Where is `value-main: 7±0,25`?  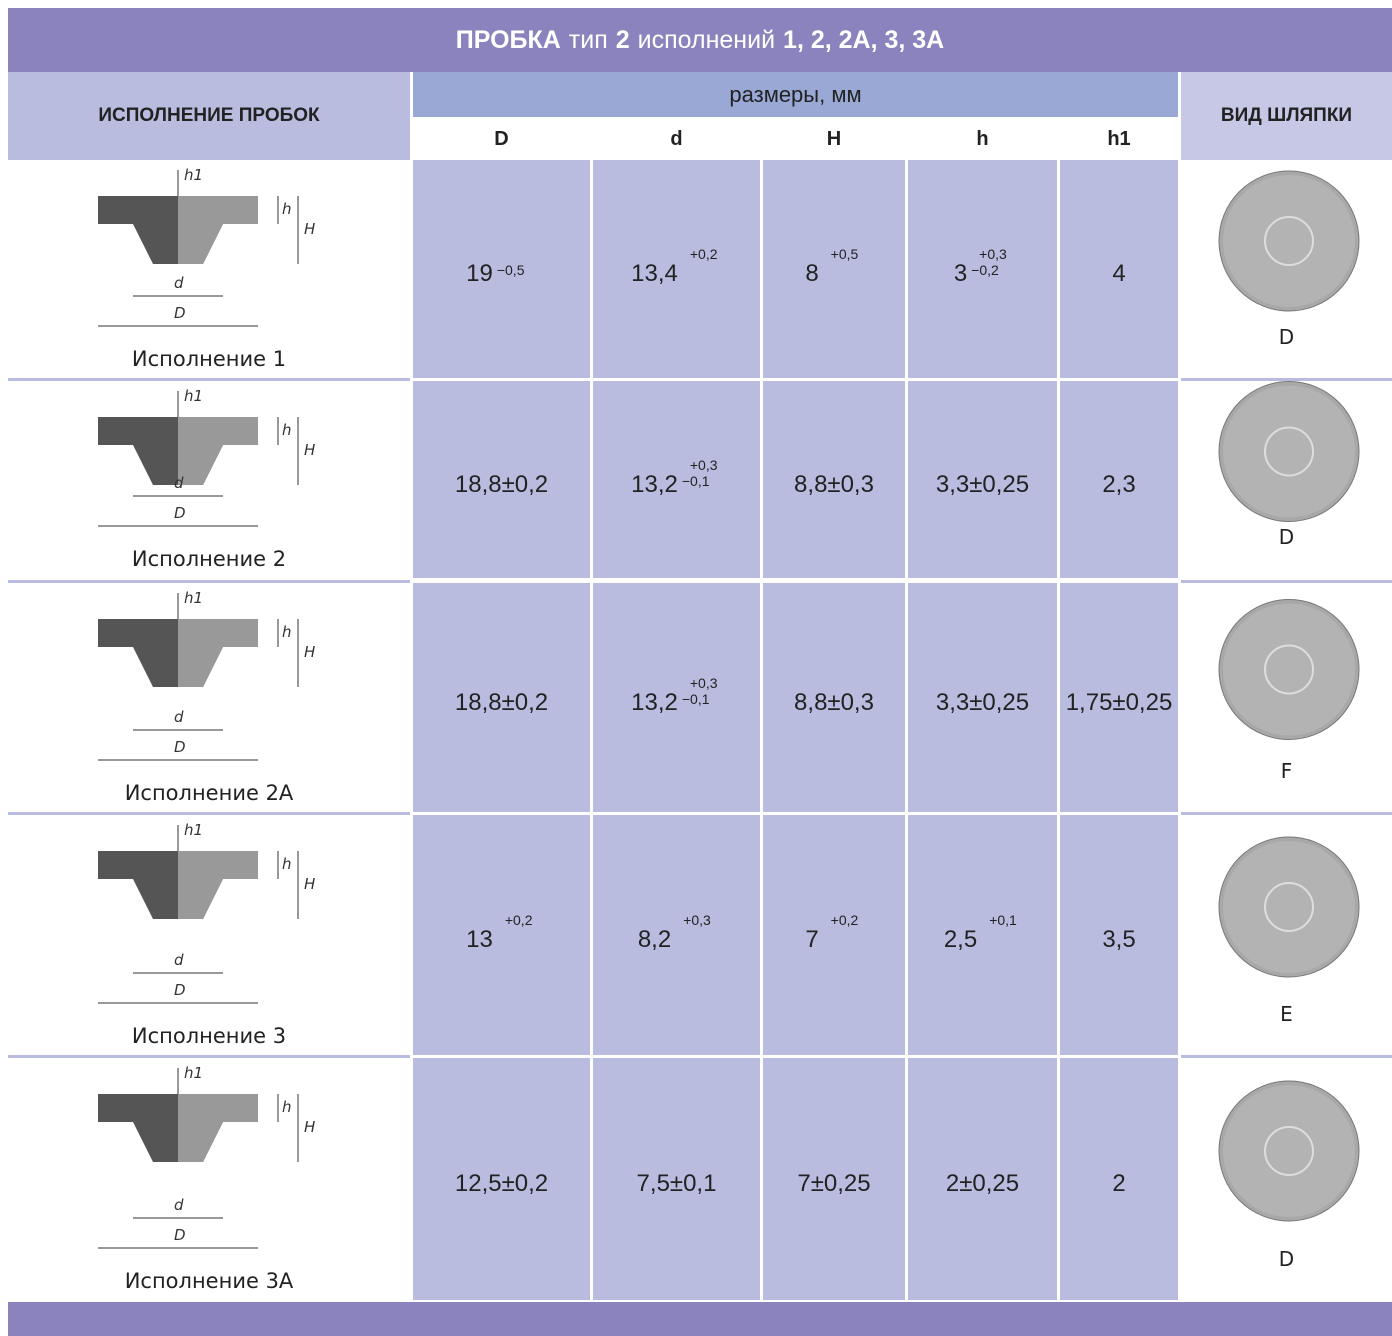 value-main: 7±0,25 is located at coordinates (834, 1183).